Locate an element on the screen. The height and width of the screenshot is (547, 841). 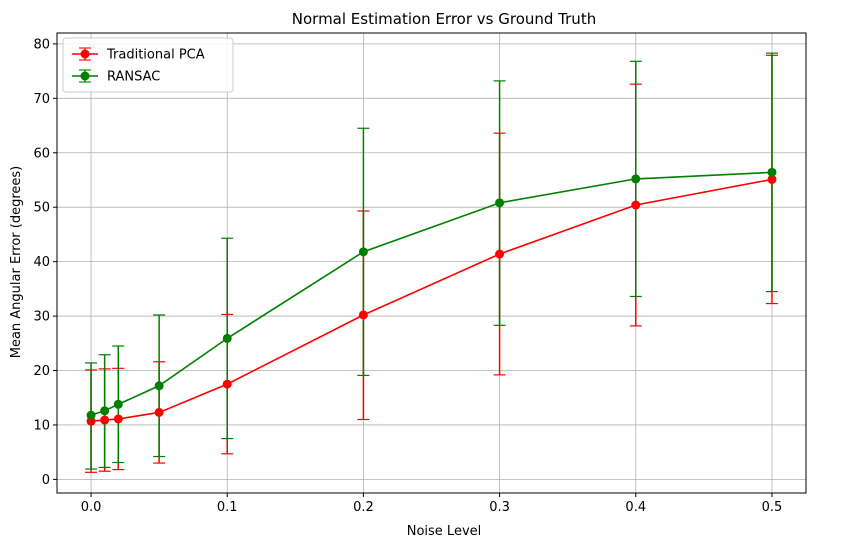
traditional-pca-legend-marker is located at coordinates (85, 54).